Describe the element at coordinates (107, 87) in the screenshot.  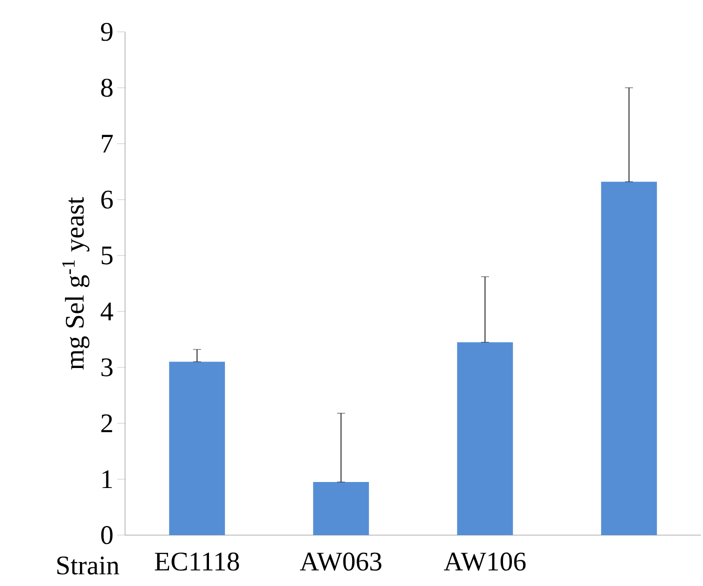
I see `y-tick-label: 8` at that location.